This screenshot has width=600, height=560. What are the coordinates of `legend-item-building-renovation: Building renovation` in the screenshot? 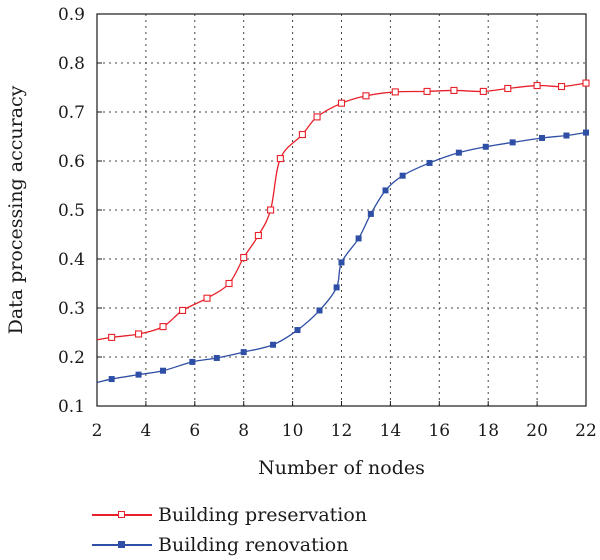 It's located at (229, 545).